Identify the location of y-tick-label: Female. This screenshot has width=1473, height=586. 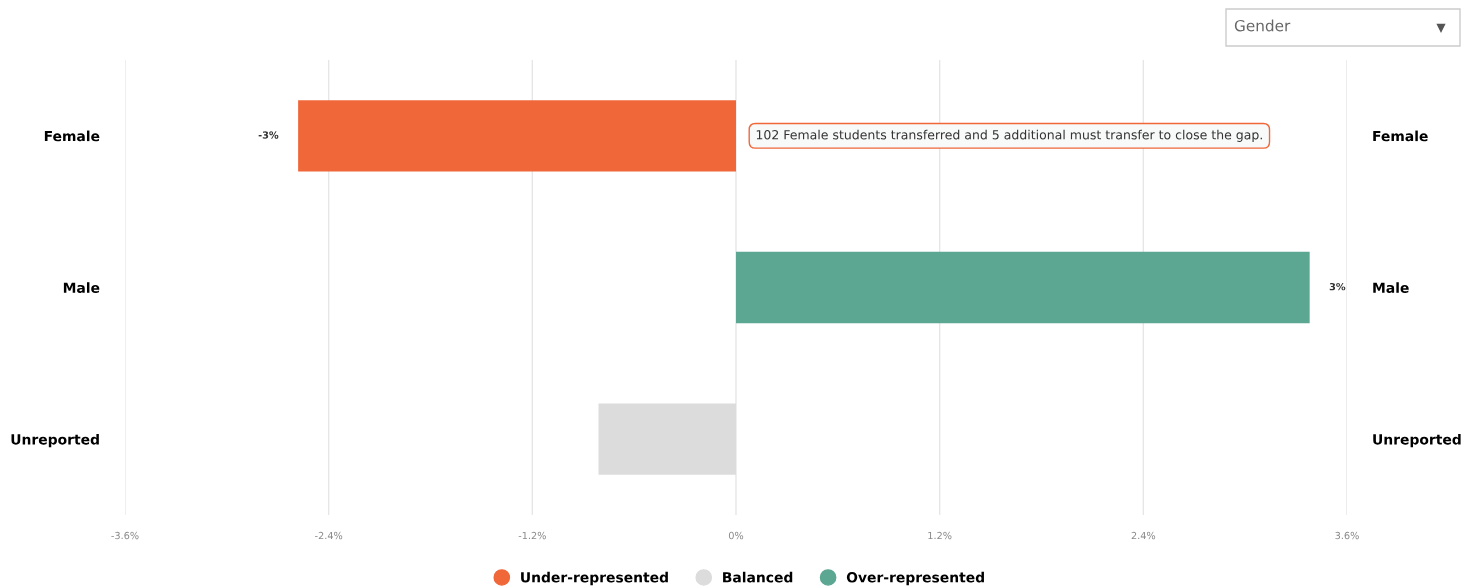
(72, 136).